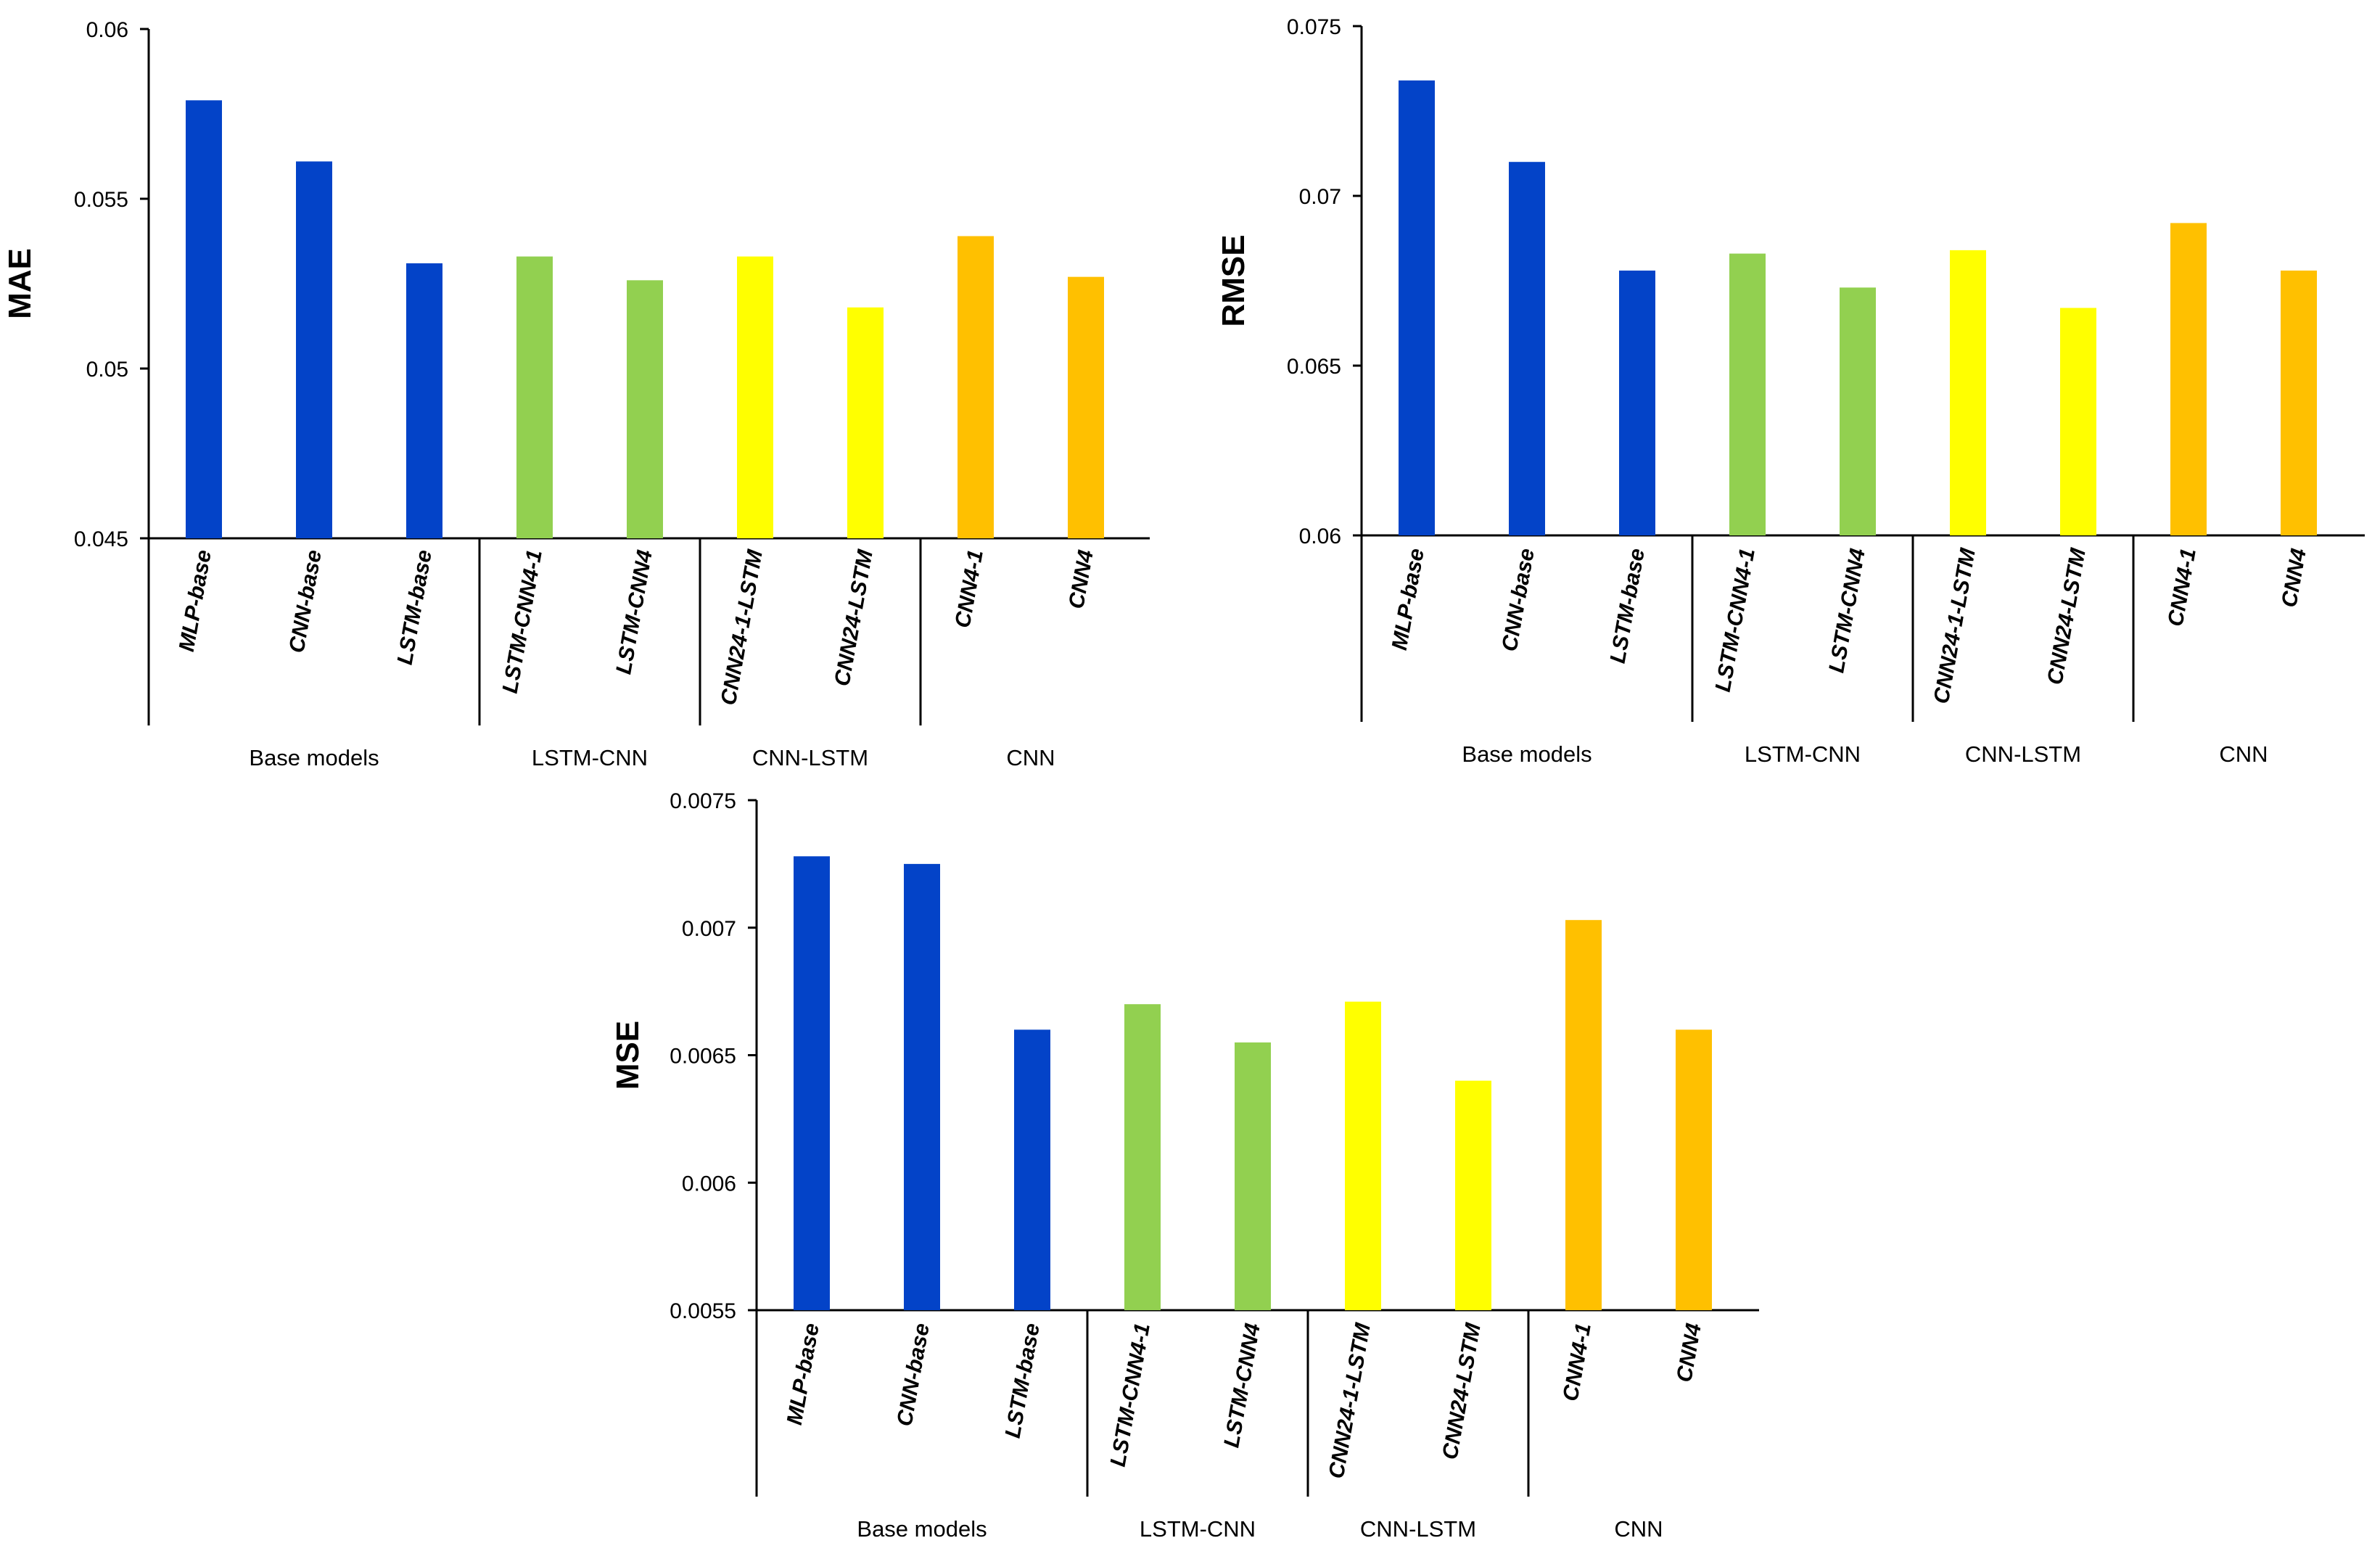 The width and height of the screenshot is (2380, 1567). Describe the element at coordinates (628, 1055) in the screenshot. I see `y-axis-label: MSE` at that location.